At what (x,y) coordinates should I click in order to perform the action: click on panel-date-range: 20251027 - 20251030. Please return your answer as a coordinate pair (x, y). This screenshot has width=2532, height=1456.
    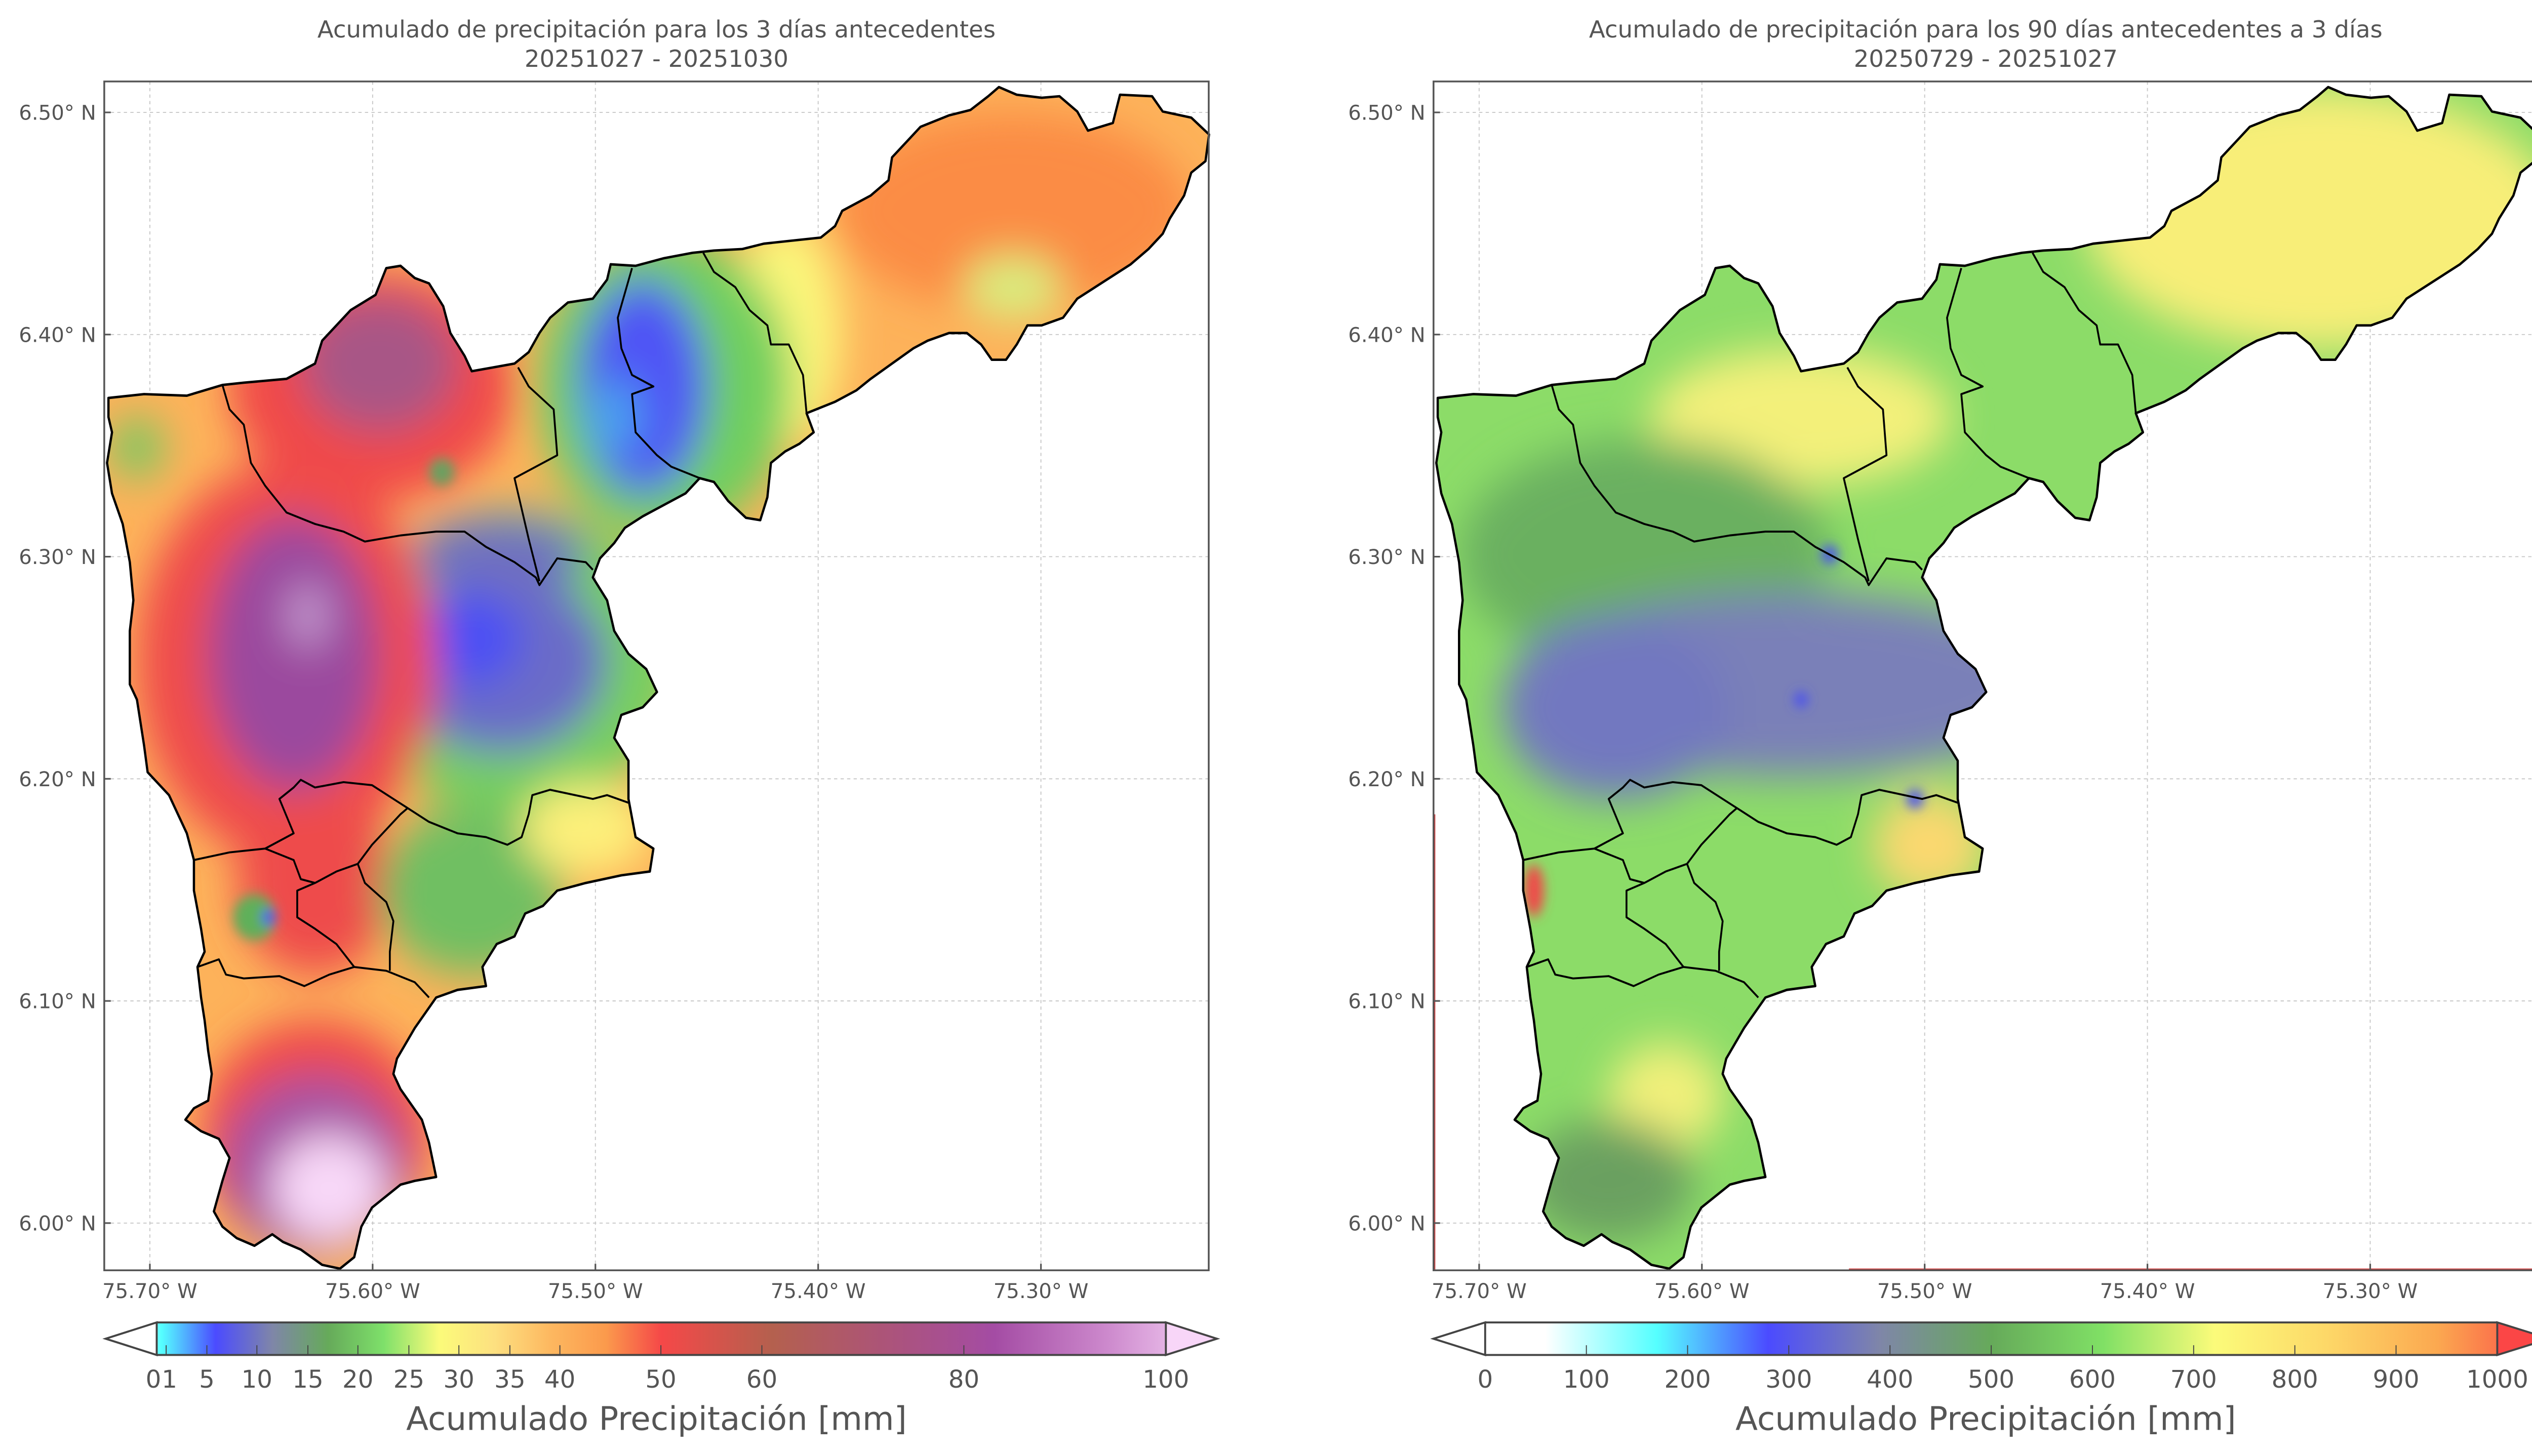
    Looking at the image, I should click on (656, 58).